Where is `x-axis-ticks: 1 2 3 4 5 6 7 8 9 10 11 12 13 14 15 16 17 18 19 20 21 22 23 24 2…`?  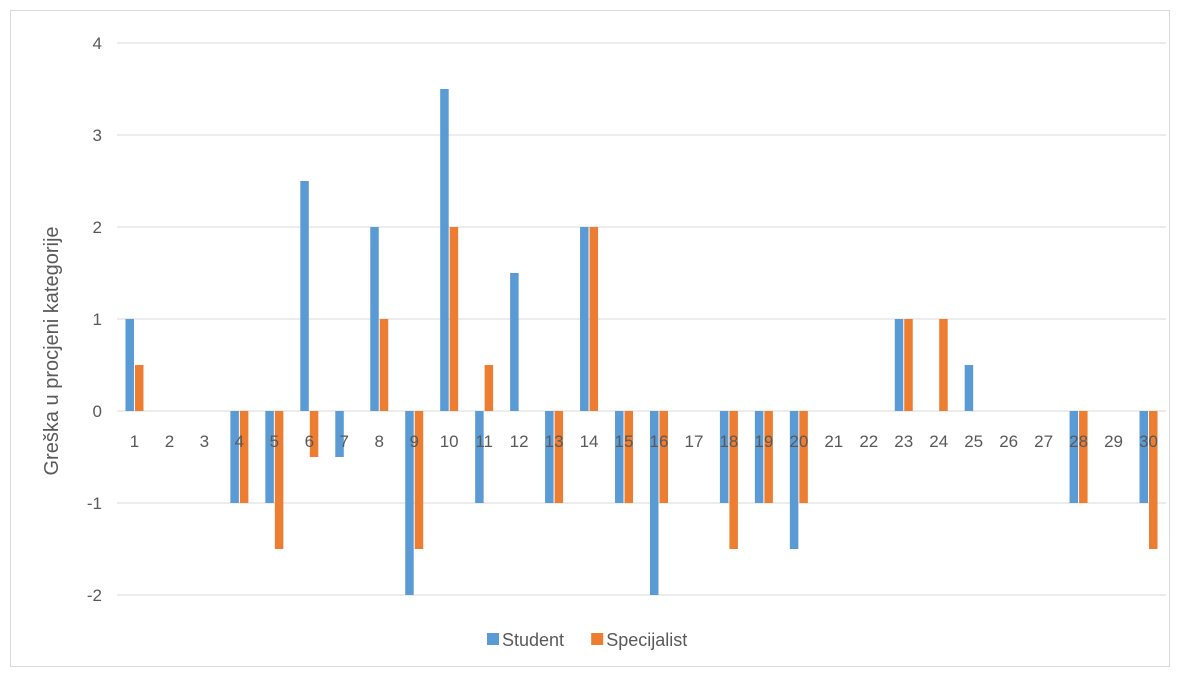
x-axis-ticks: 1 2 3 4 5 6 7 8 9 10 11 12 13 14 15 16 17 18 19 20 21 22 23 24 2… is located at coordinates (644, 441).